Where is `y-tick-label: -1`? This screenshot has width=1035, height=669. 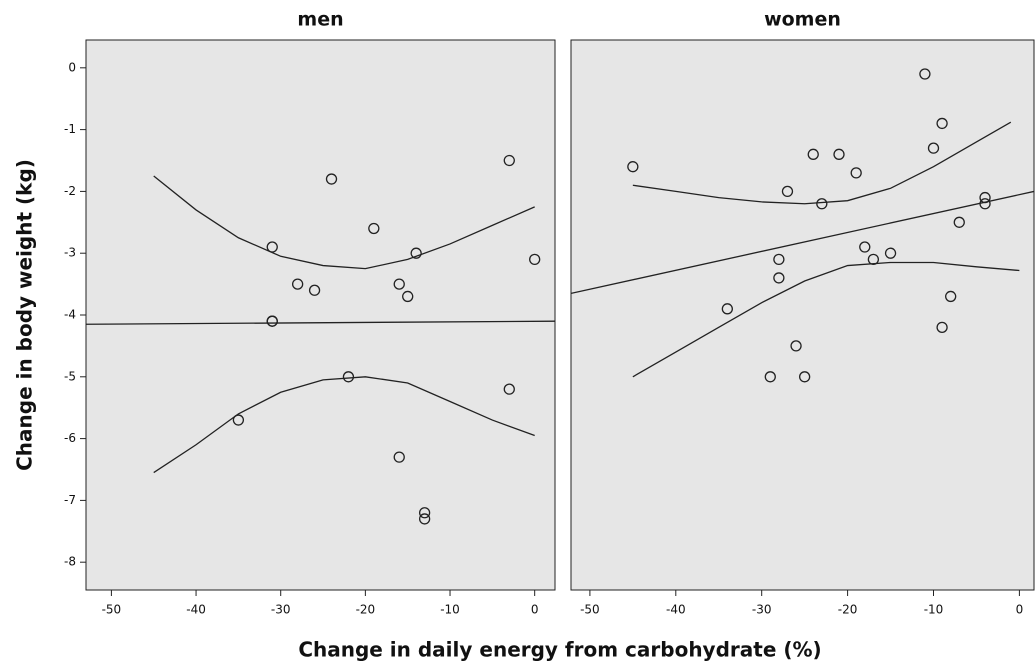 y-tick-label: -1 is located at coordinates (70, 129).